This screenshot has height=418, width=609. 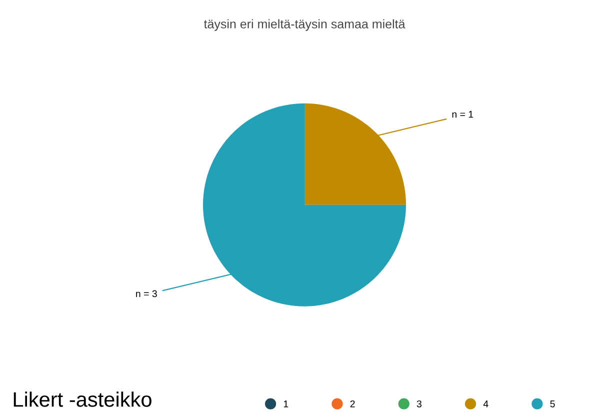 What do you see at coordinates (352, 404) in the screenshot?
I see `legend-label: 2` at bounding box center [352, 404].